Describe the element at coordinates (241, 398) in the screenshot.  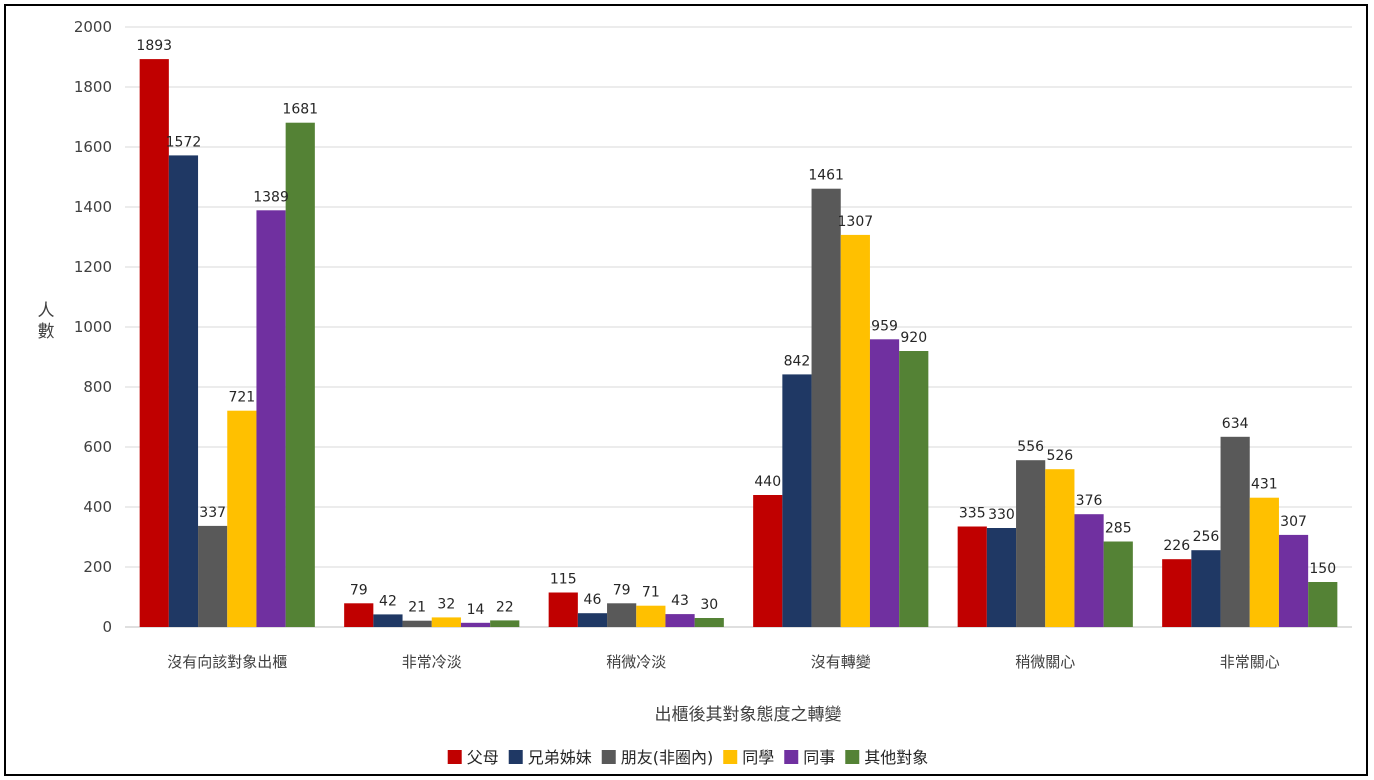
I see `data-label: 721` at that location.